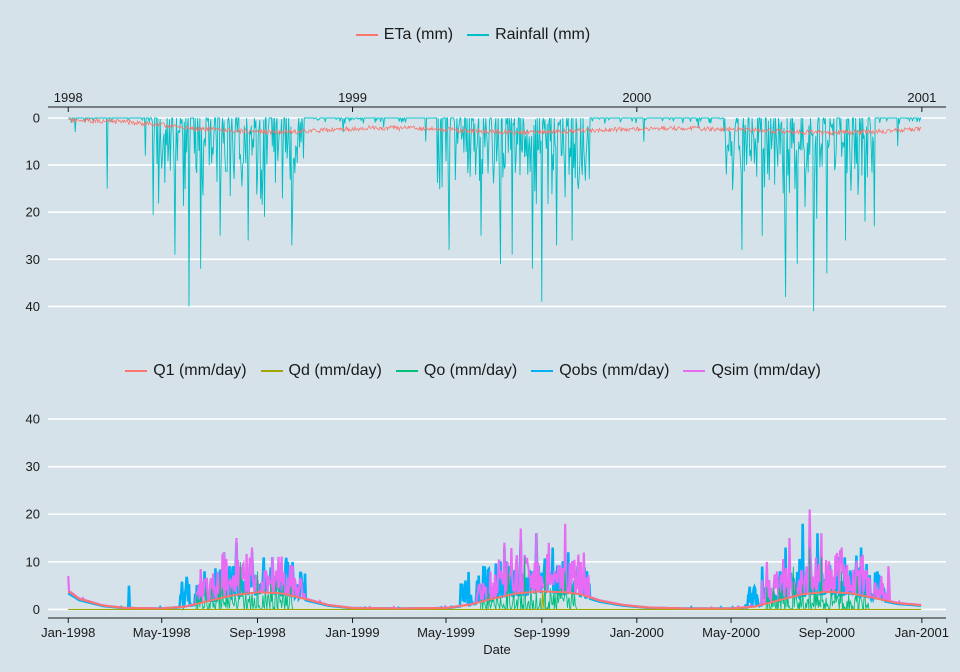 This screenshot has height=672, width=960. Describe the element at coordinates (637, 632) in the screenshot. I see `bottom-x-tick-label: Jan-2000` at that location.